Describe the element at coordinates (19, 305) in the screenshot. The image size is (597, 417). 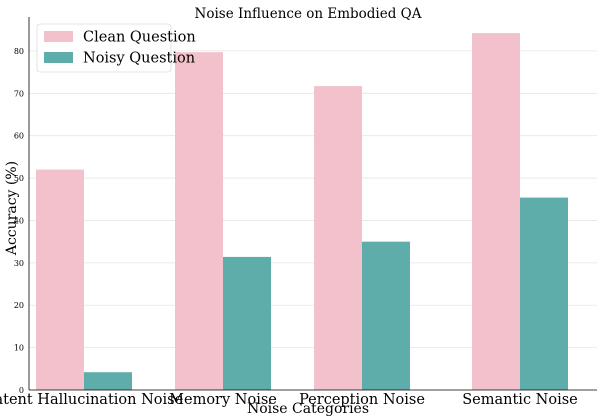
I see `y-tick-label: 20` at that location.